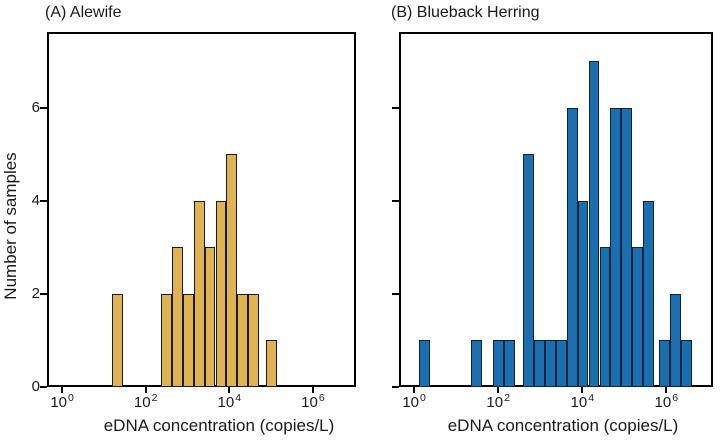  Describe the element at coordinates (35, 386) in the screenshot. I see `y-tick-label: 0` at that location.